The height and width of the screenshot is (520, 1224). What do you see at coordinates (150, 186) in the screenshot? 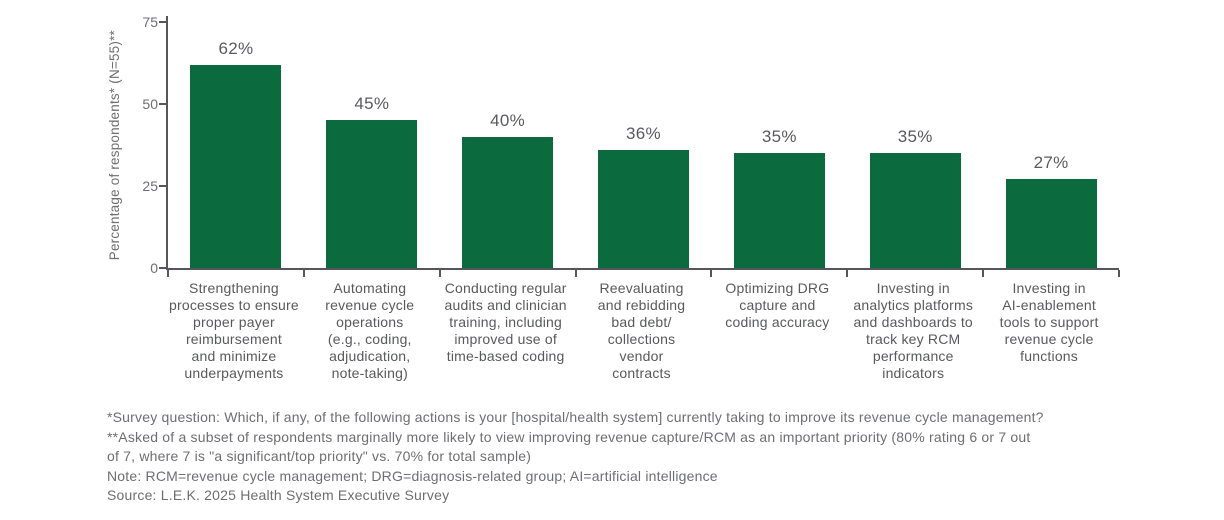
I see `y-tick-label: 25` at bounding box center [150, 186].